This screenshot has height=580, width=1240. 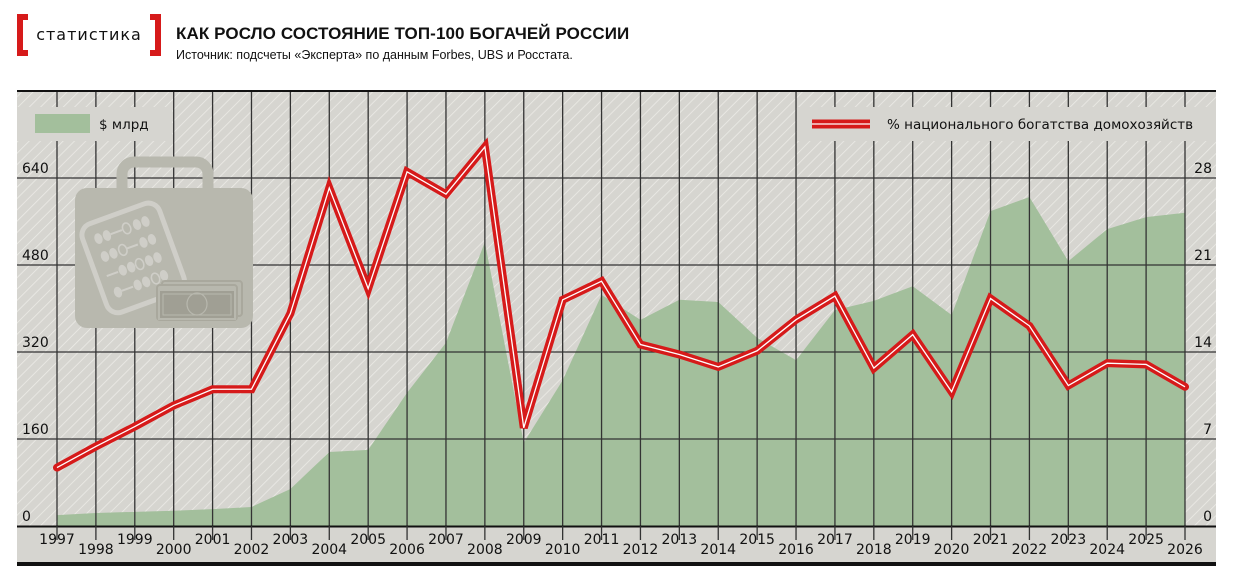 I want to click on brand-label: статистика, so click(x=89, y=34).